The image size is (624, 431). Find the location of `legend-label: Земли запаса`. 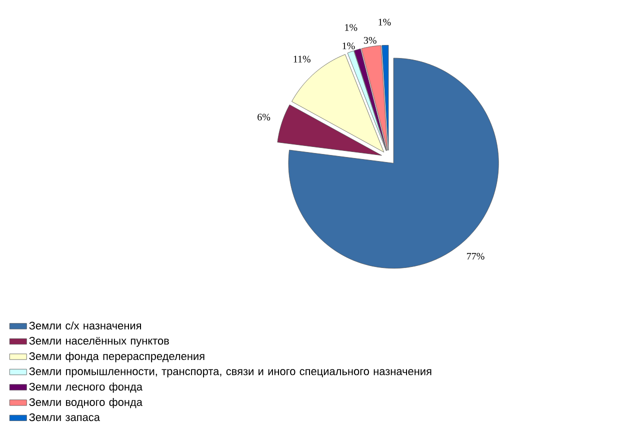

legend-label: Земли запаса is located at coordinates (64, 417).